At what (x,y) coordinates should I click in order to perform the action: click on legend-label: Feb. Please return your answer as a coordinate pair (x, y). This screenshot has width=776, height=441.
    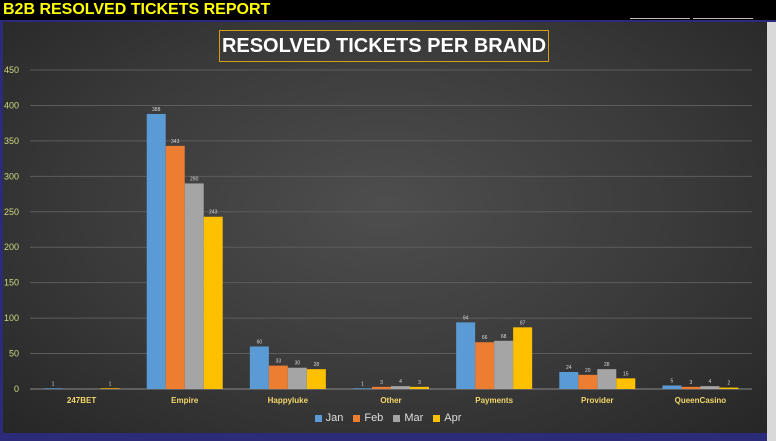
    Looking at the image, I should click on (374, 418).